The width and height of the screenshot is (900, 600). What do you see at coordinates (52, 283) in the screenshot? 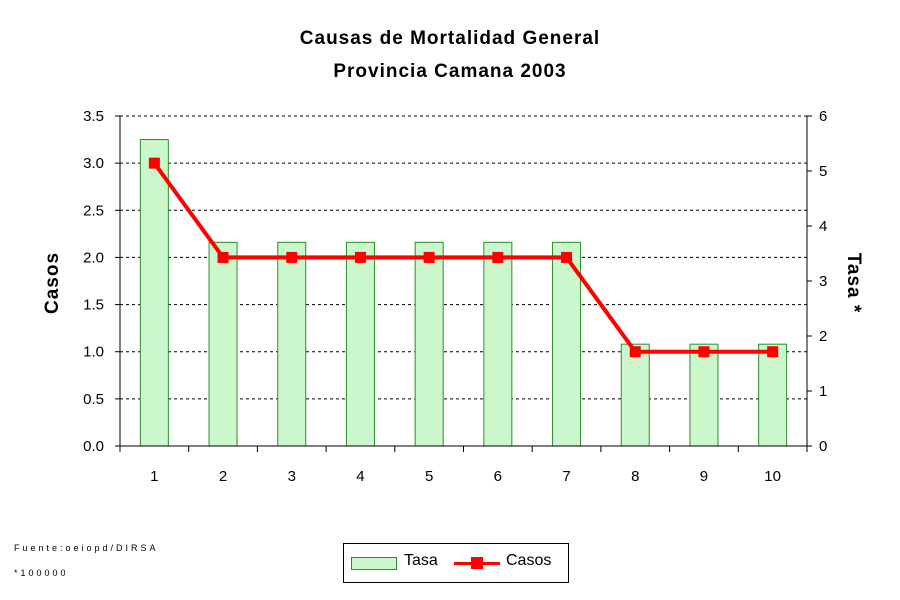
I see `y-axis-left-label: Casos` at bounding box center [52, 283].